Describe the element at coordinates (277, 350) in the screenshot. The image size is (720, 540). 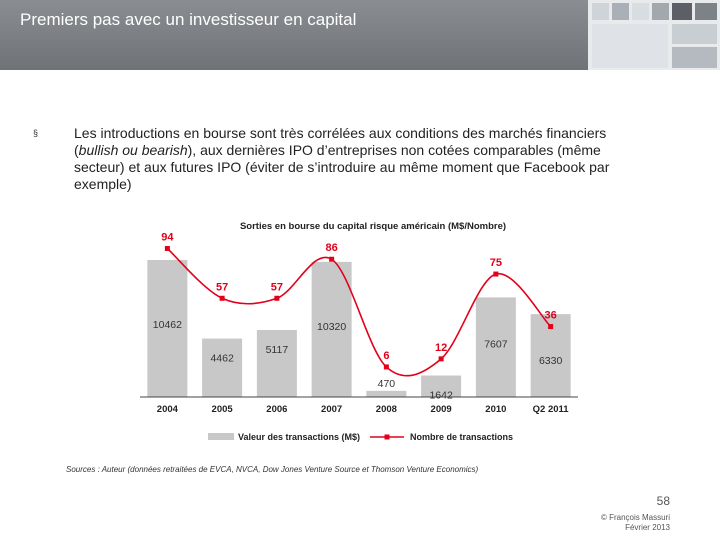
I see `bar-value-label: 5117` at that location.